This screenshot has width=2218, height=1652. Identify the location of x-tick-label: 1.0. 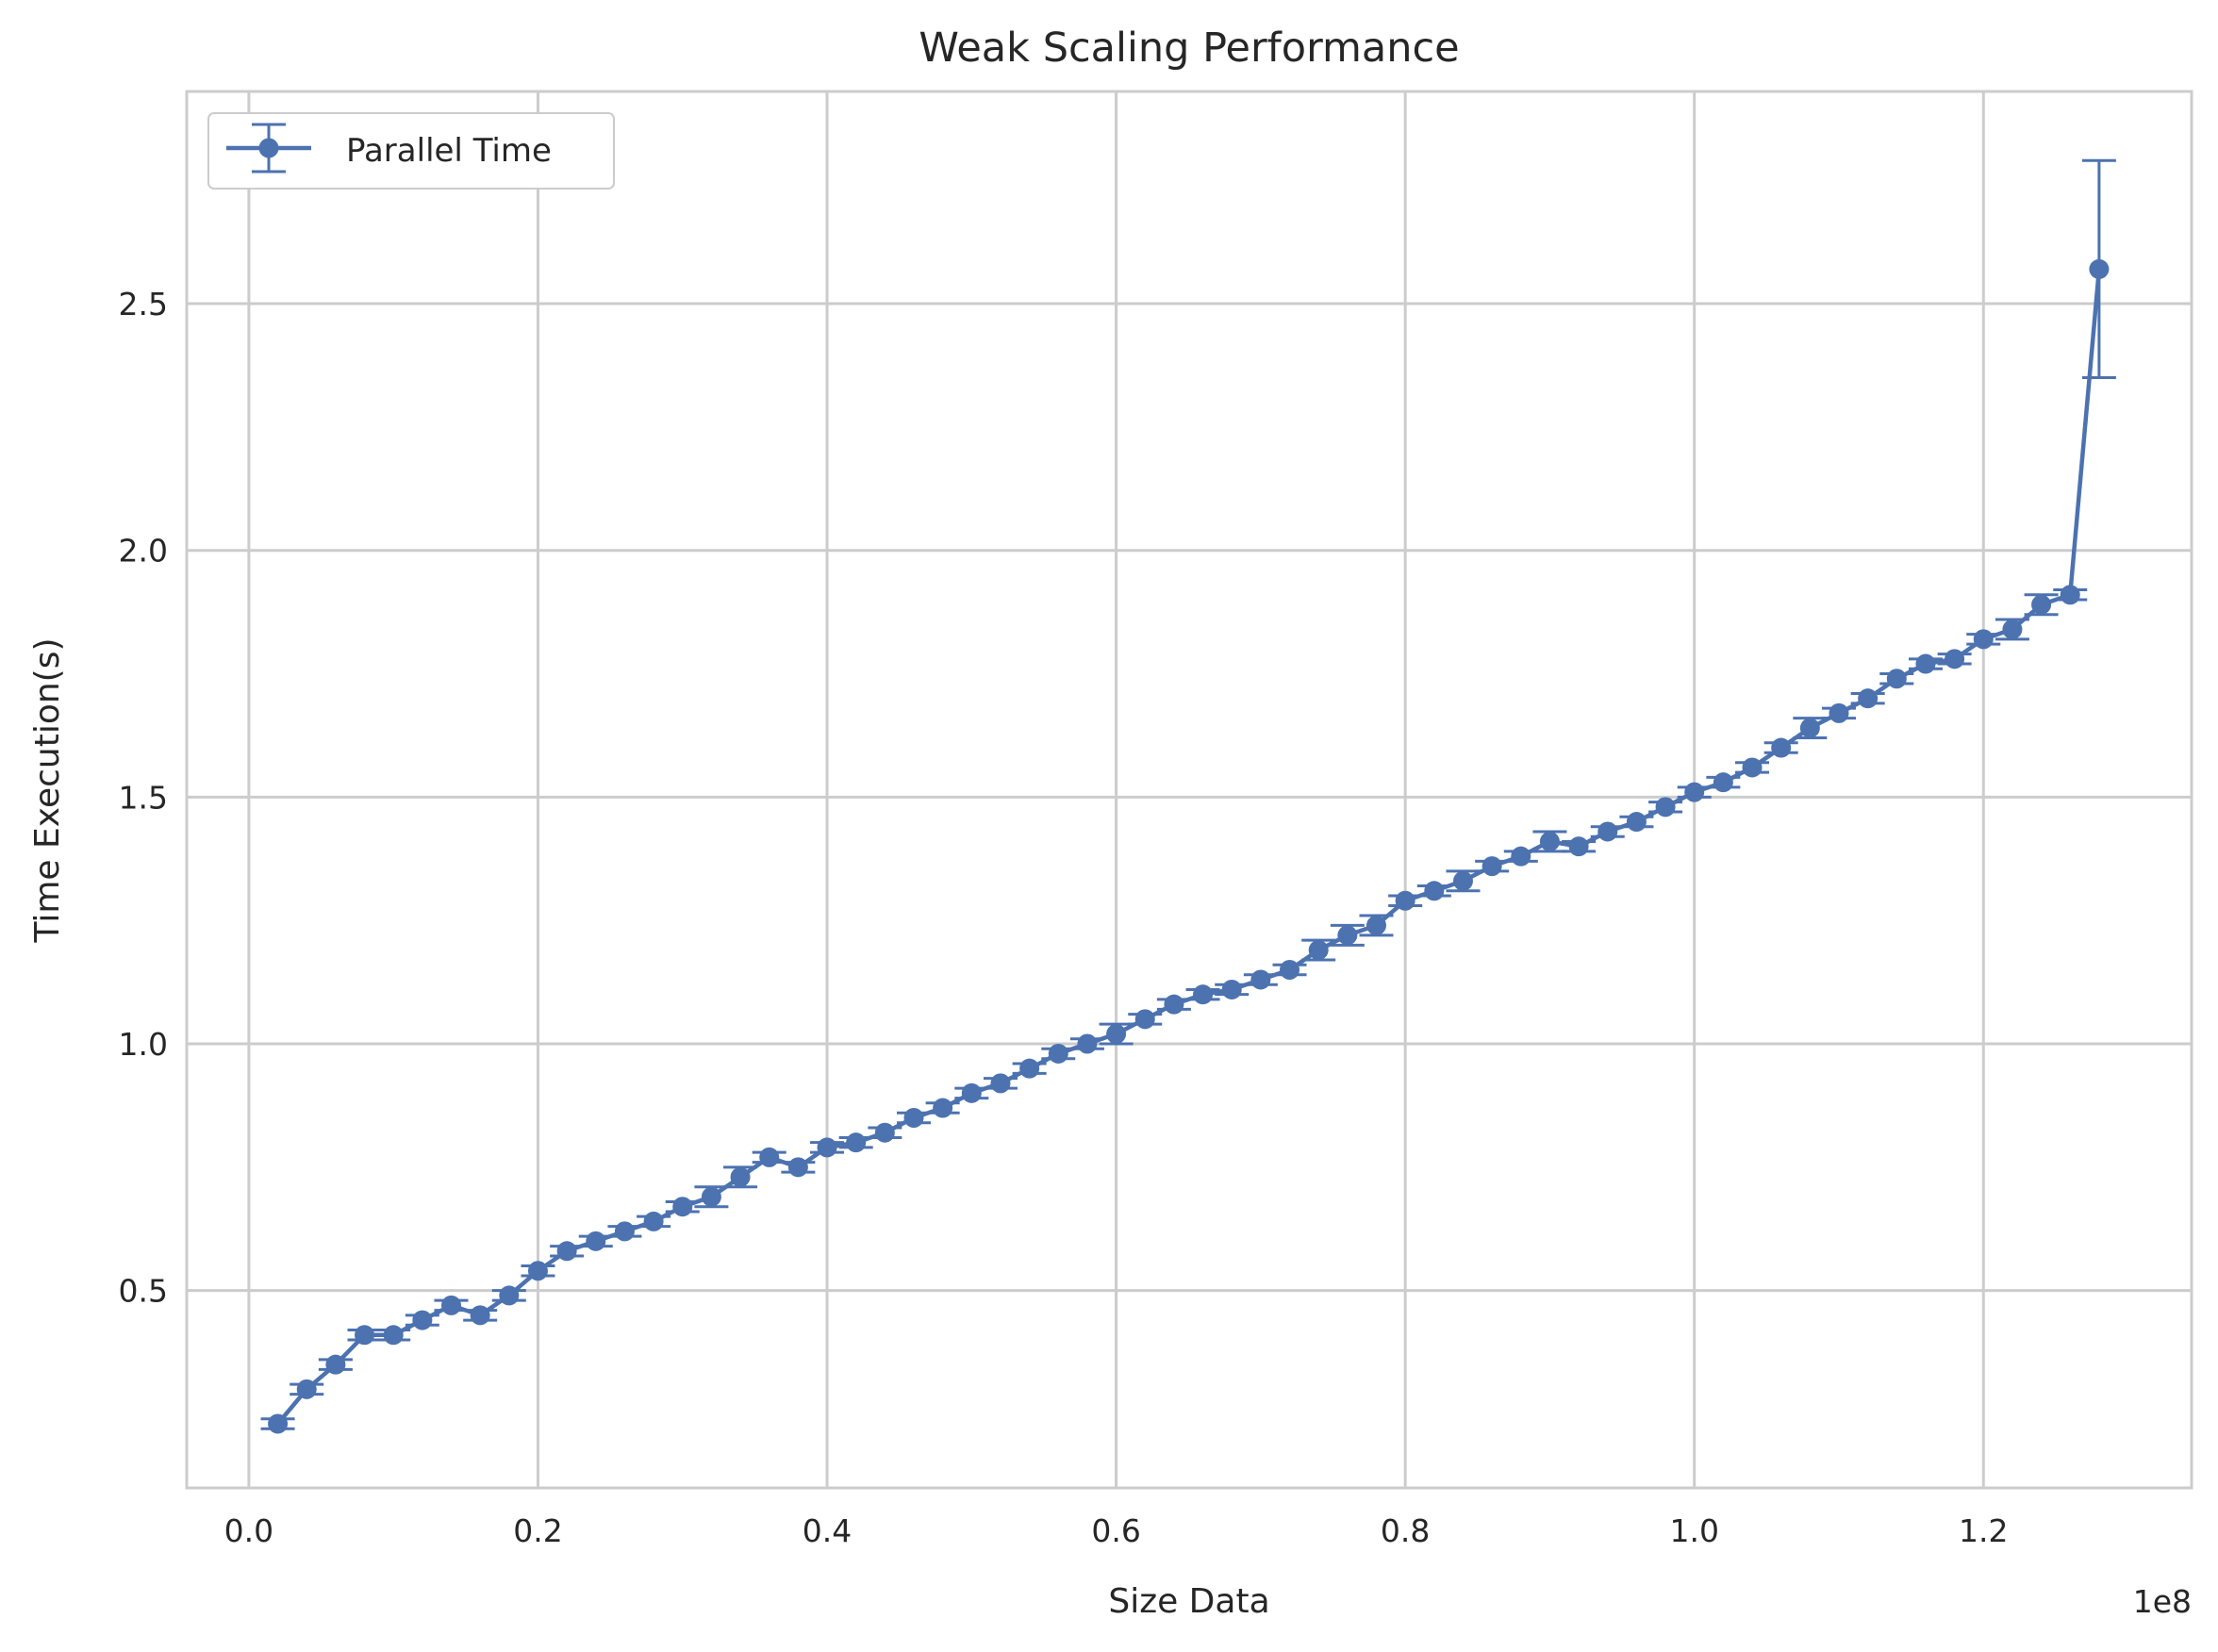
(1693, 1530).